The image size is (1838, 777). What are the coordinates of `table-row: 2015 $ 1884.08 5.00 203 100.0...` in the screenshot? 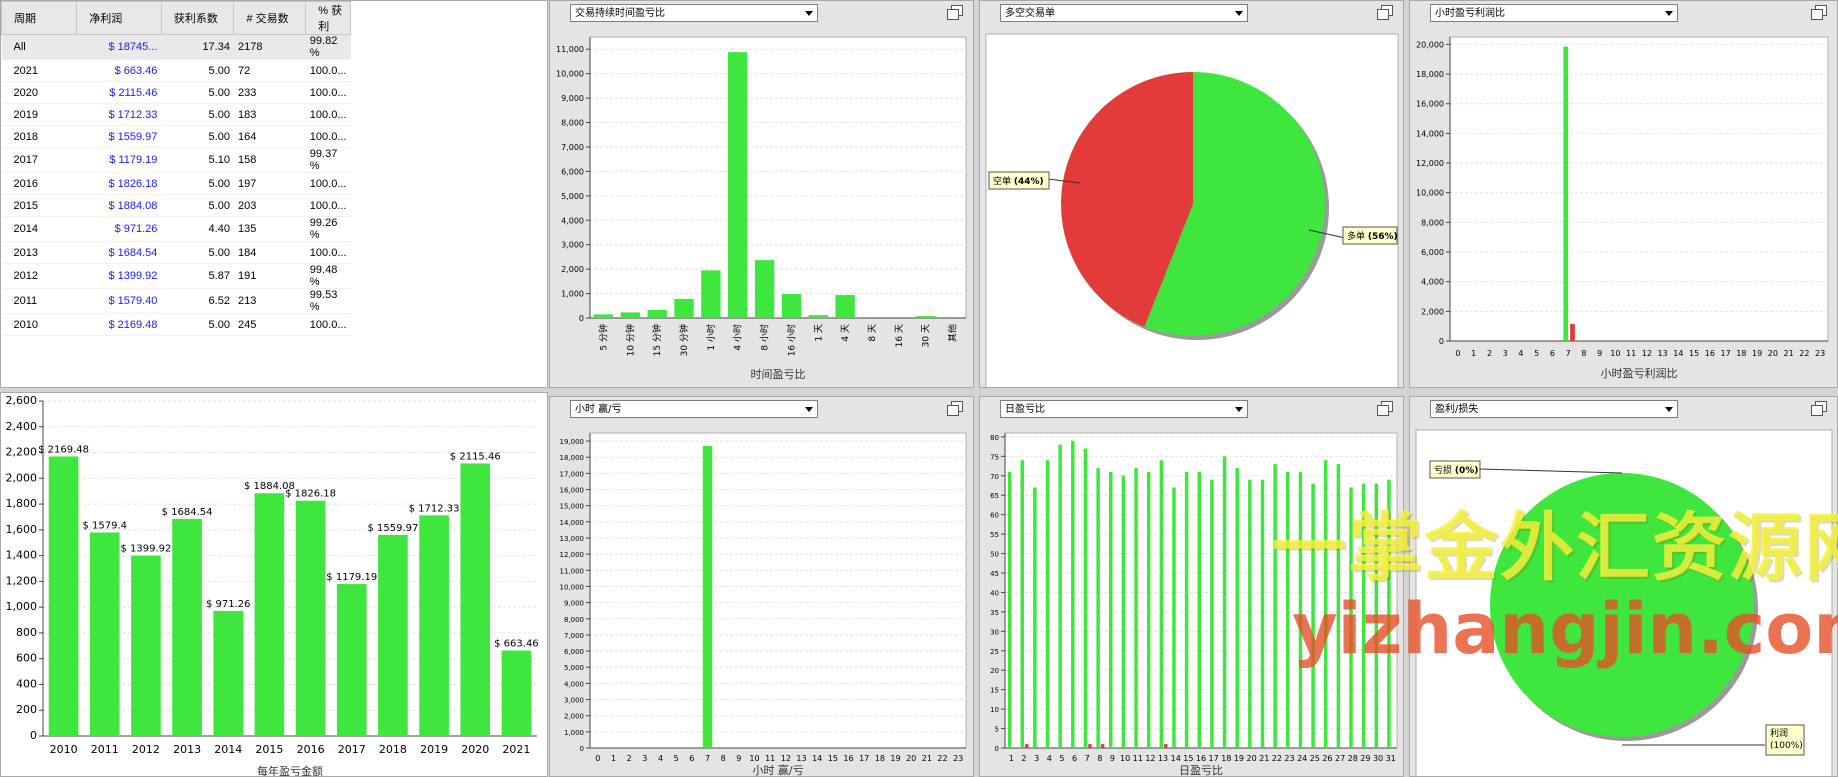 It's located at (176, 205).